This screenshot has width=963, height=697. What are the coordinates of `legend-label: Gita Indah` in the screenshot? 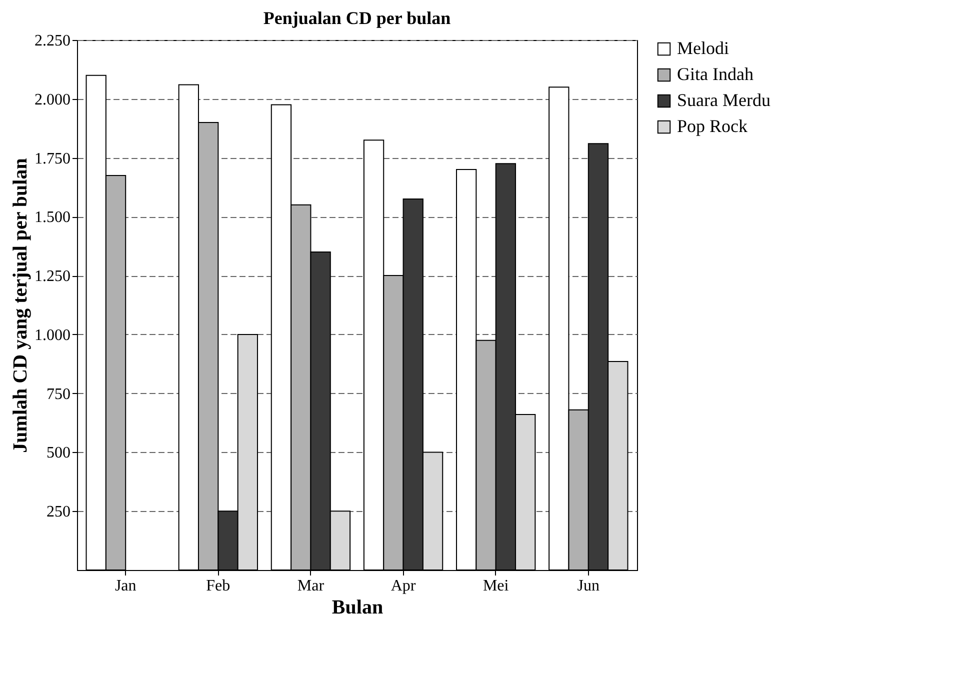 It's located at (715, 74).